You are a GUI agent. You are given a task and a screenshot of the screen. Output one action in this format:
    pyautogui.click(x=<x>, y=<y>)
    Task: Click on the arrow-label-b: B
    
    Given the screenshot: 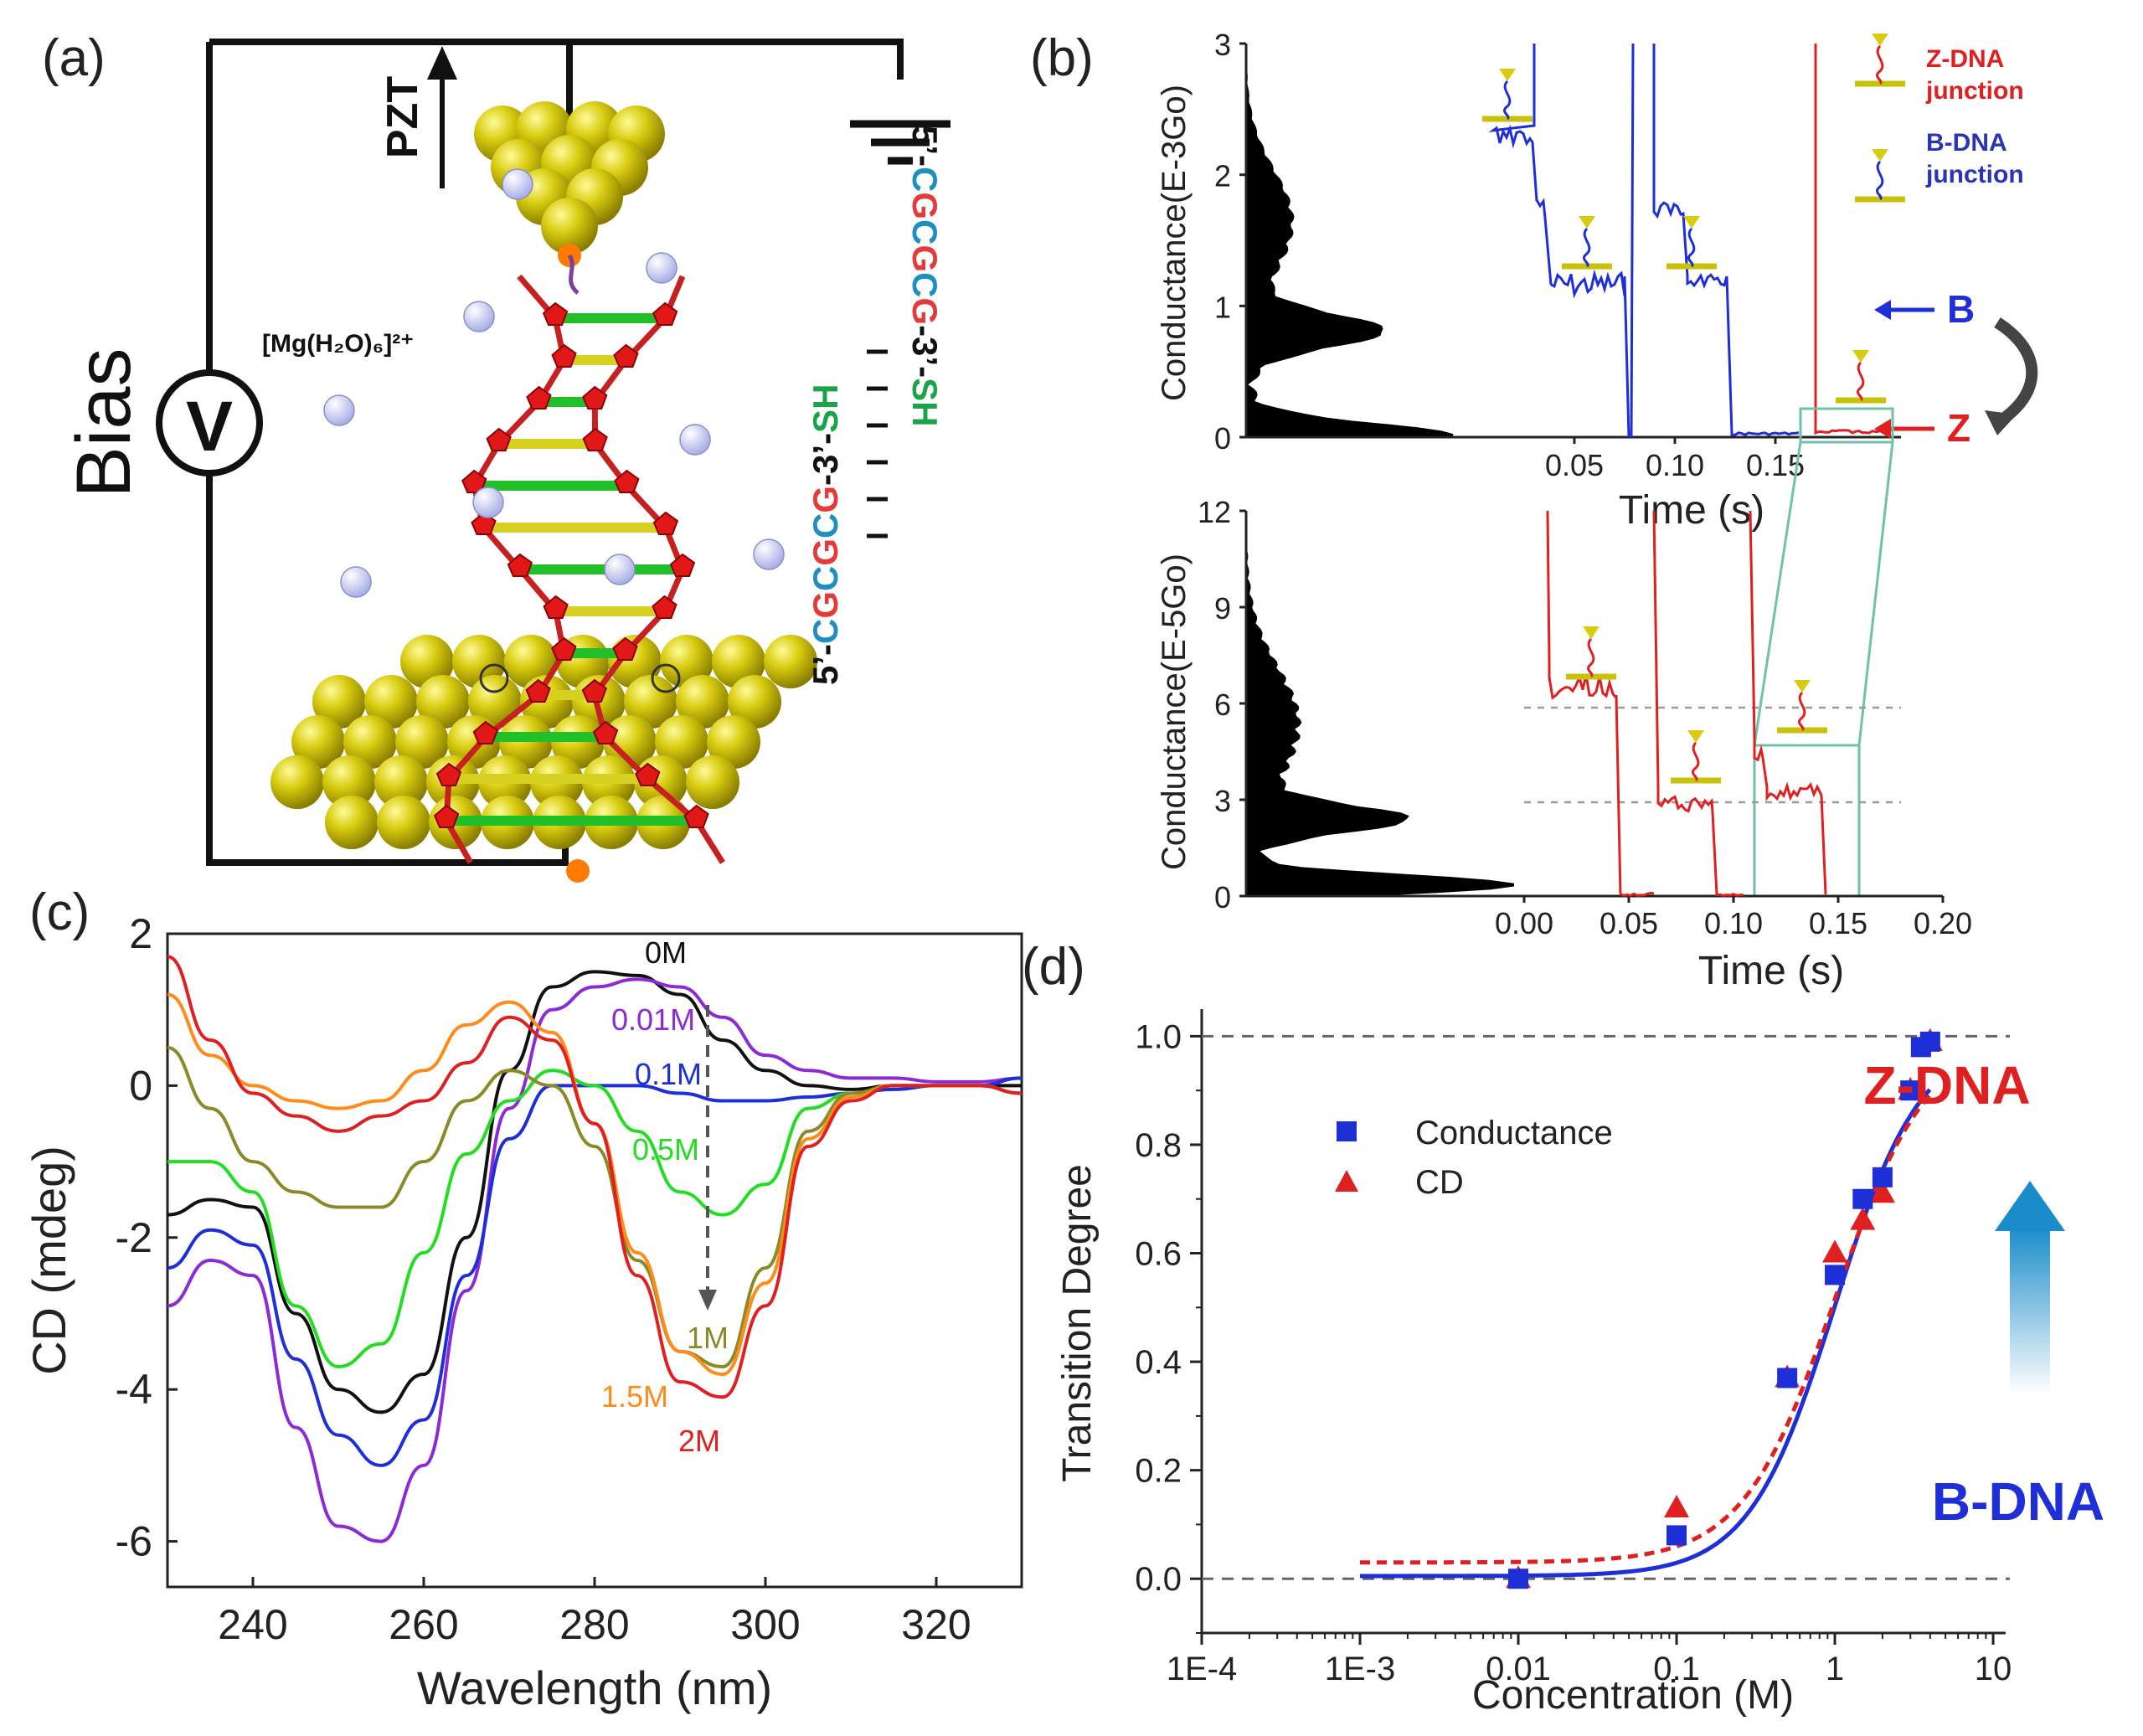 What is the action you would take?
    pyautogui.click(x=1961, y=309)
    